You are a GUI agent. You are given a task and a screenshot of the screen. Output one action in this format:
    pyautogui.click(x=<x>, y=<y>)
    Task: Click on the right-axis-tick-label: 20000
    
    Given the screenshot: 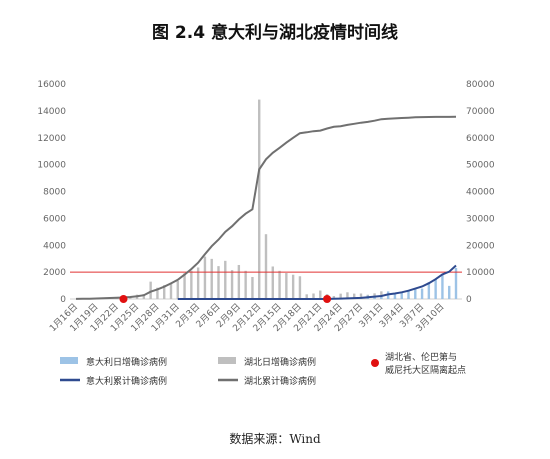 What is the action you would take?
    pyautogui.click(x=480, y=246)
    